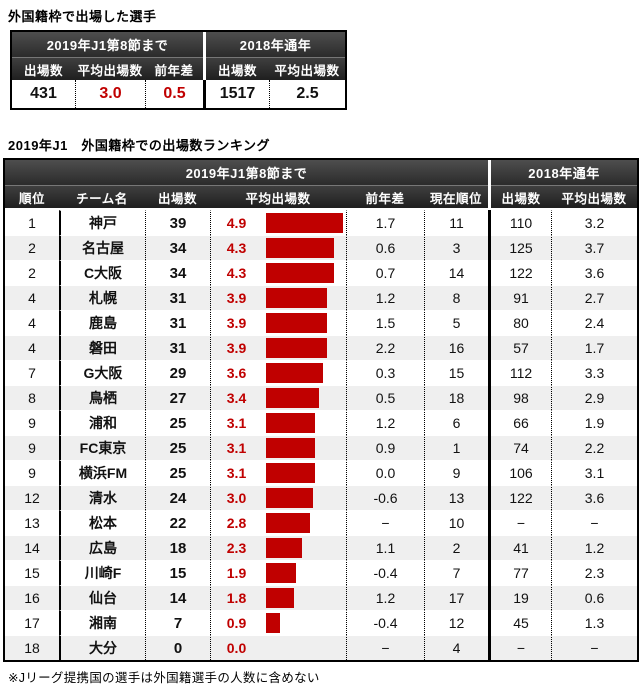  Describe the element at coordinates (236, 397) in the screenshot. I see `cell-avg: 3.4` at that location.